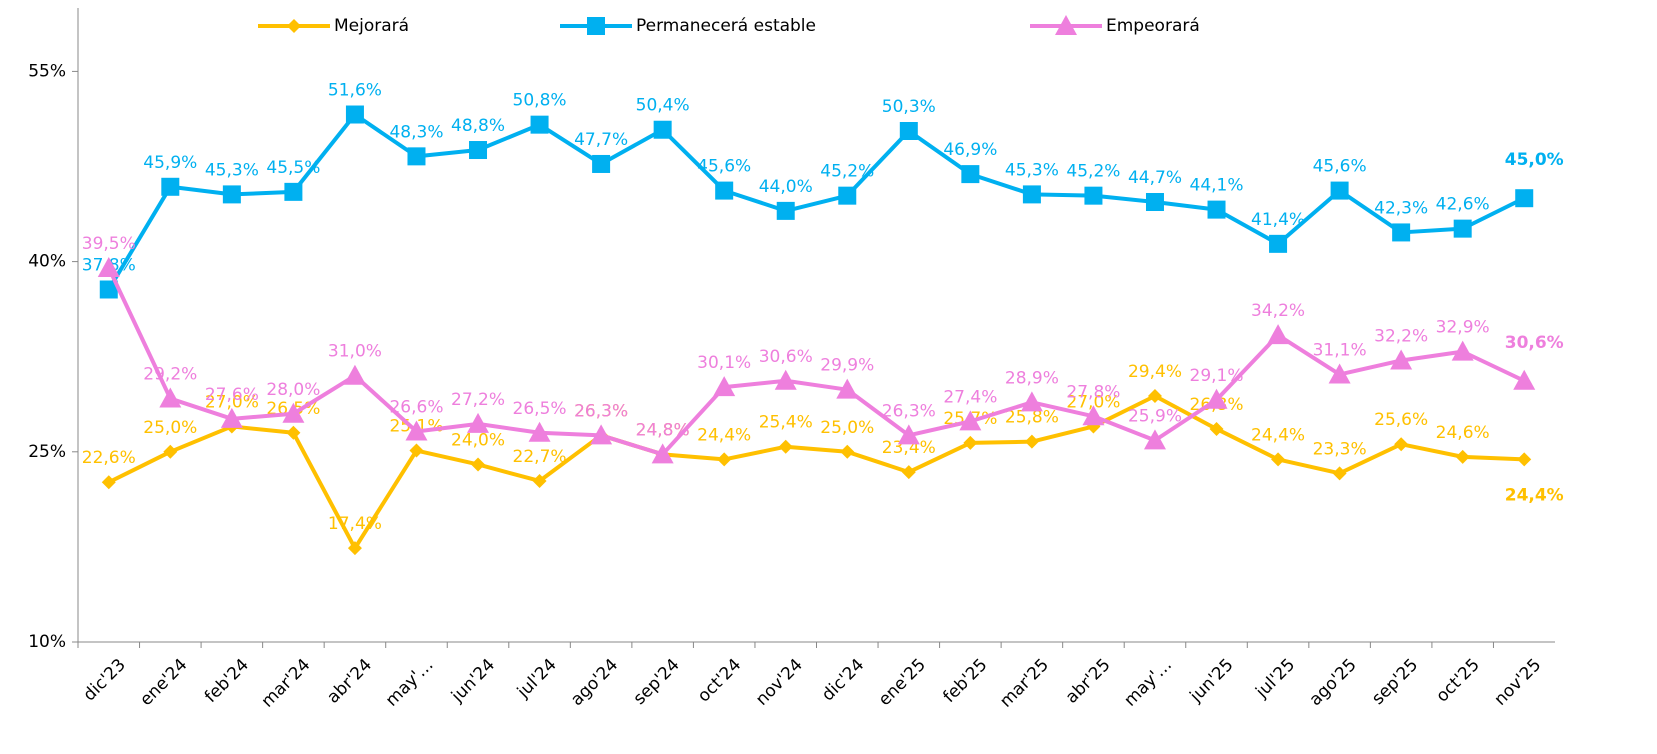 The image size is (1657, 754). What do you see at coordinates (847, 172) in the screenshot?
I see `data-label: 45,2%` at bounding box center [847, 172].